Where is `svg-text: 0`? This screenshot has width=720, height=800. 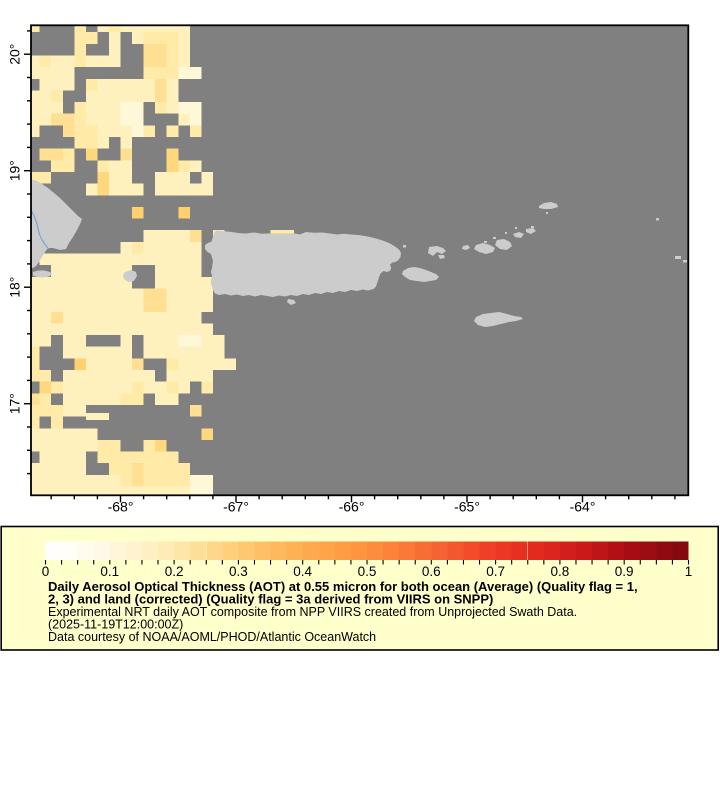
svg-text: 0 is located at coordinates (46, 571).